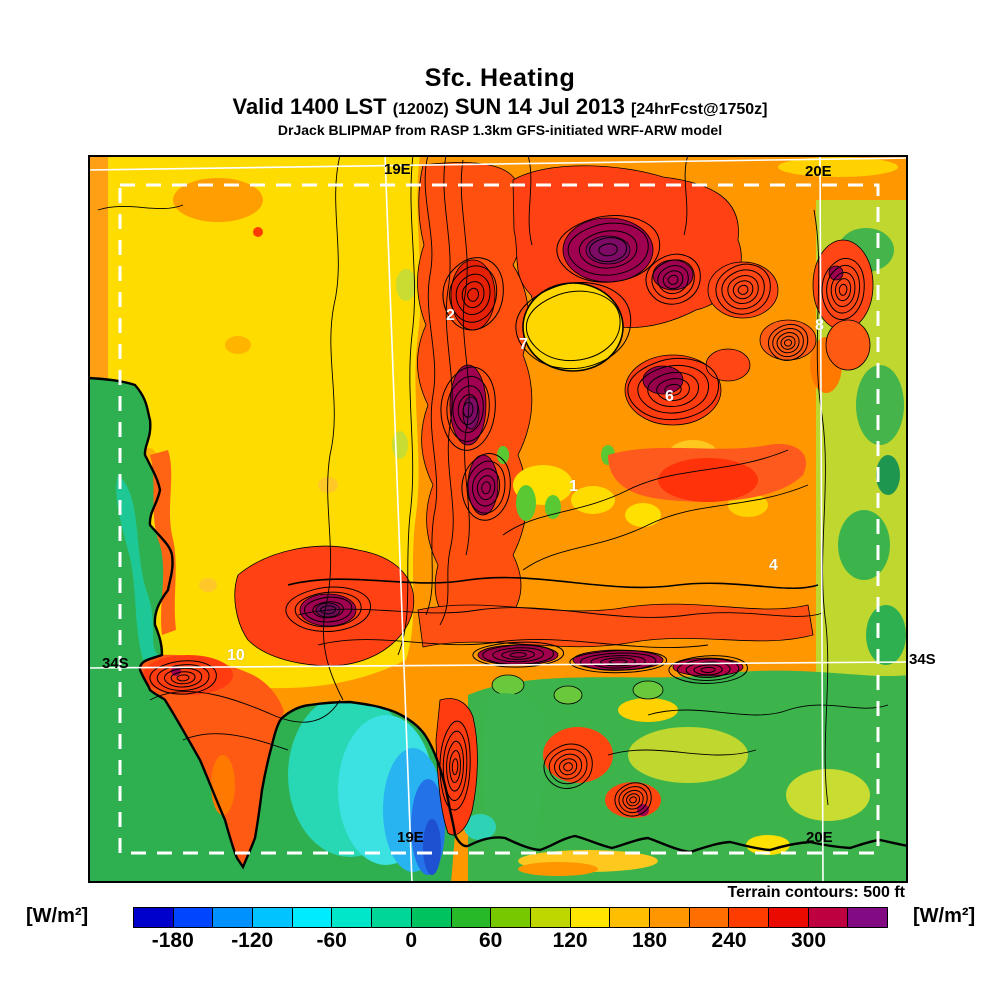 The width and height of the screenshot is (1000, 1000). What do you see at coordinates (816, 892) in the screenshot?
I see `terrain-contours-note: Terrain contours: 500 ft` at bounding box center [816, 892].